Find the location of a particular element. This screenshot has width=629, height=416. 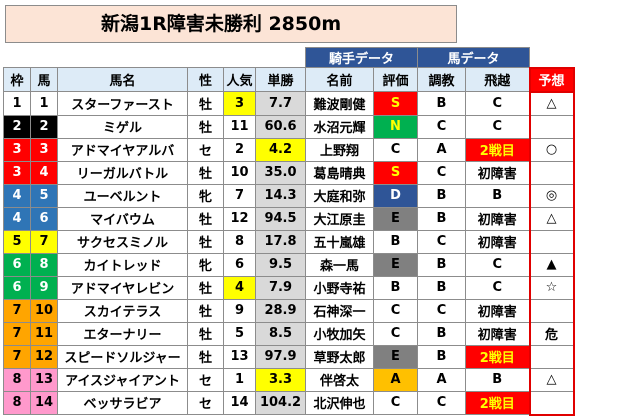

popularity-cell: 8 is located at coordinates (239, 241).